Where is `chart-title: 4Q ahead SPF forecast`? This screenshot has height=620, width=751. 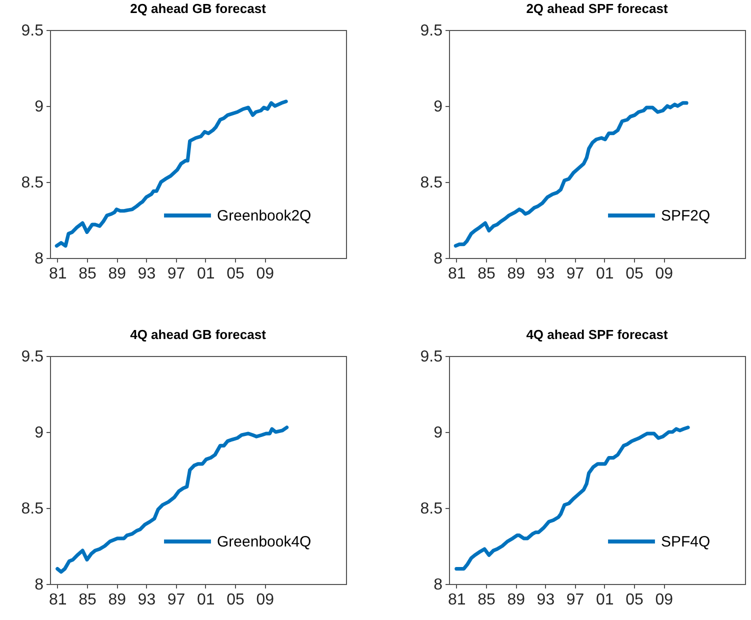
chart-title: 4Q ahead SPF forecast is located at coordinates (597, 334).